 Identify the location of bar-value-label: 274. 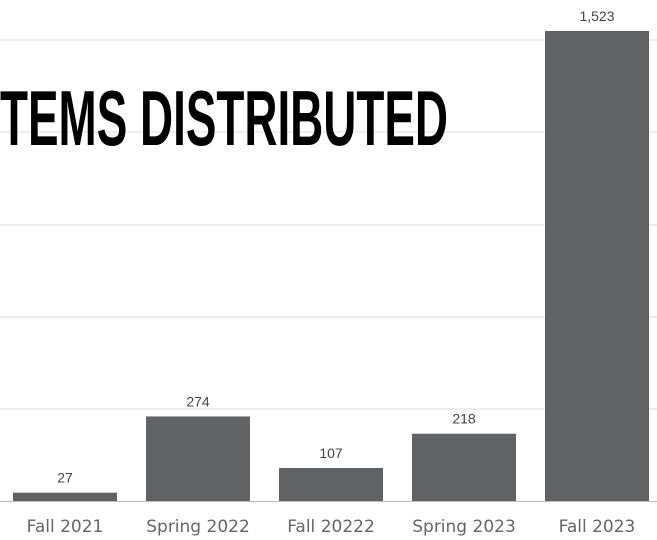
(198, 401).